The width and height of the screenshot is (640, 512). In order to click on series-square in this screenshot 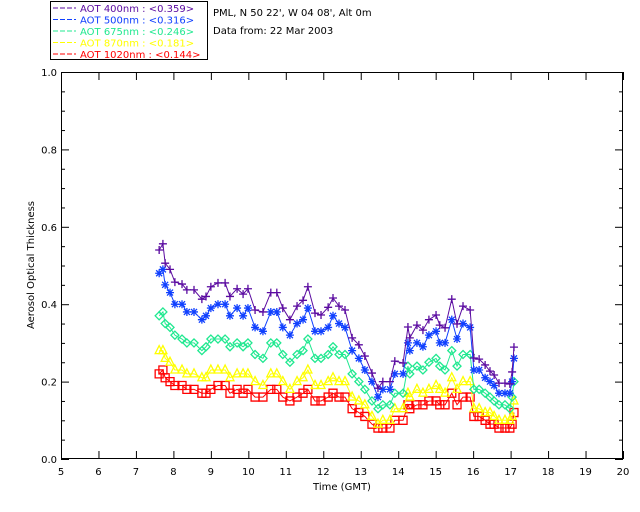, I will do `click(336, 399)`.